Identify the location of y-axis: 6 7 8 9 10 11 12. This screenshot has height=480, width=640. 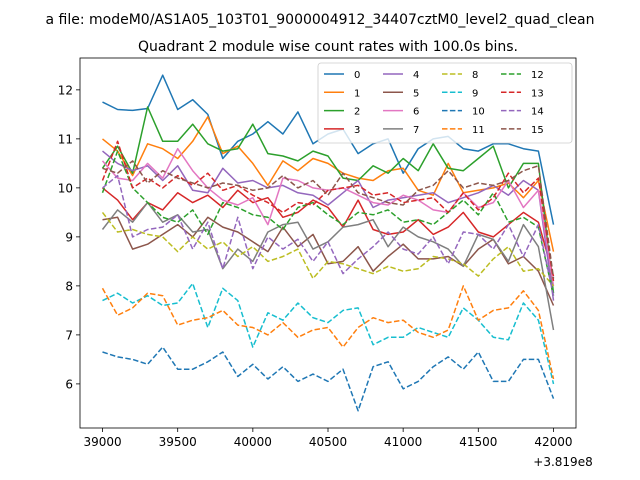
(69, 237).